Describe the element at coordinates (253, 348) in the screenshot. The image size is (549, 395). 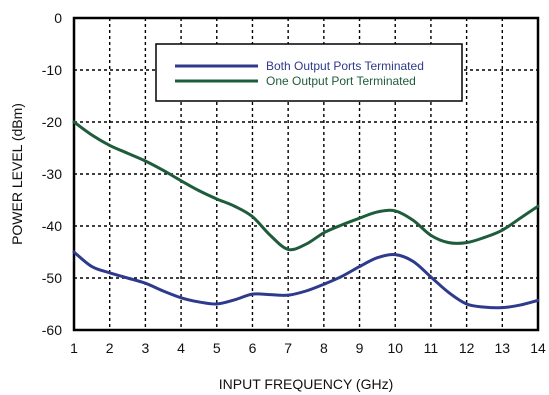
I see `x-tick-label-5: 6` at that location.